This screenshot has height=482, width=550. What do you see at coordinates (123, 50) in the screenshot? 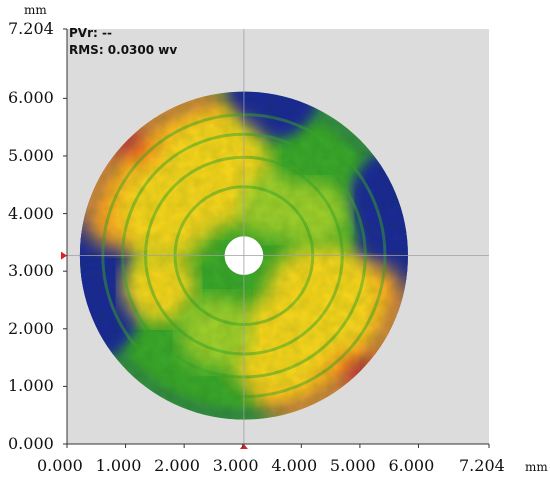
I see `rms-readout: RMS: 0.0300 wv` at bounding box center [123, 50].